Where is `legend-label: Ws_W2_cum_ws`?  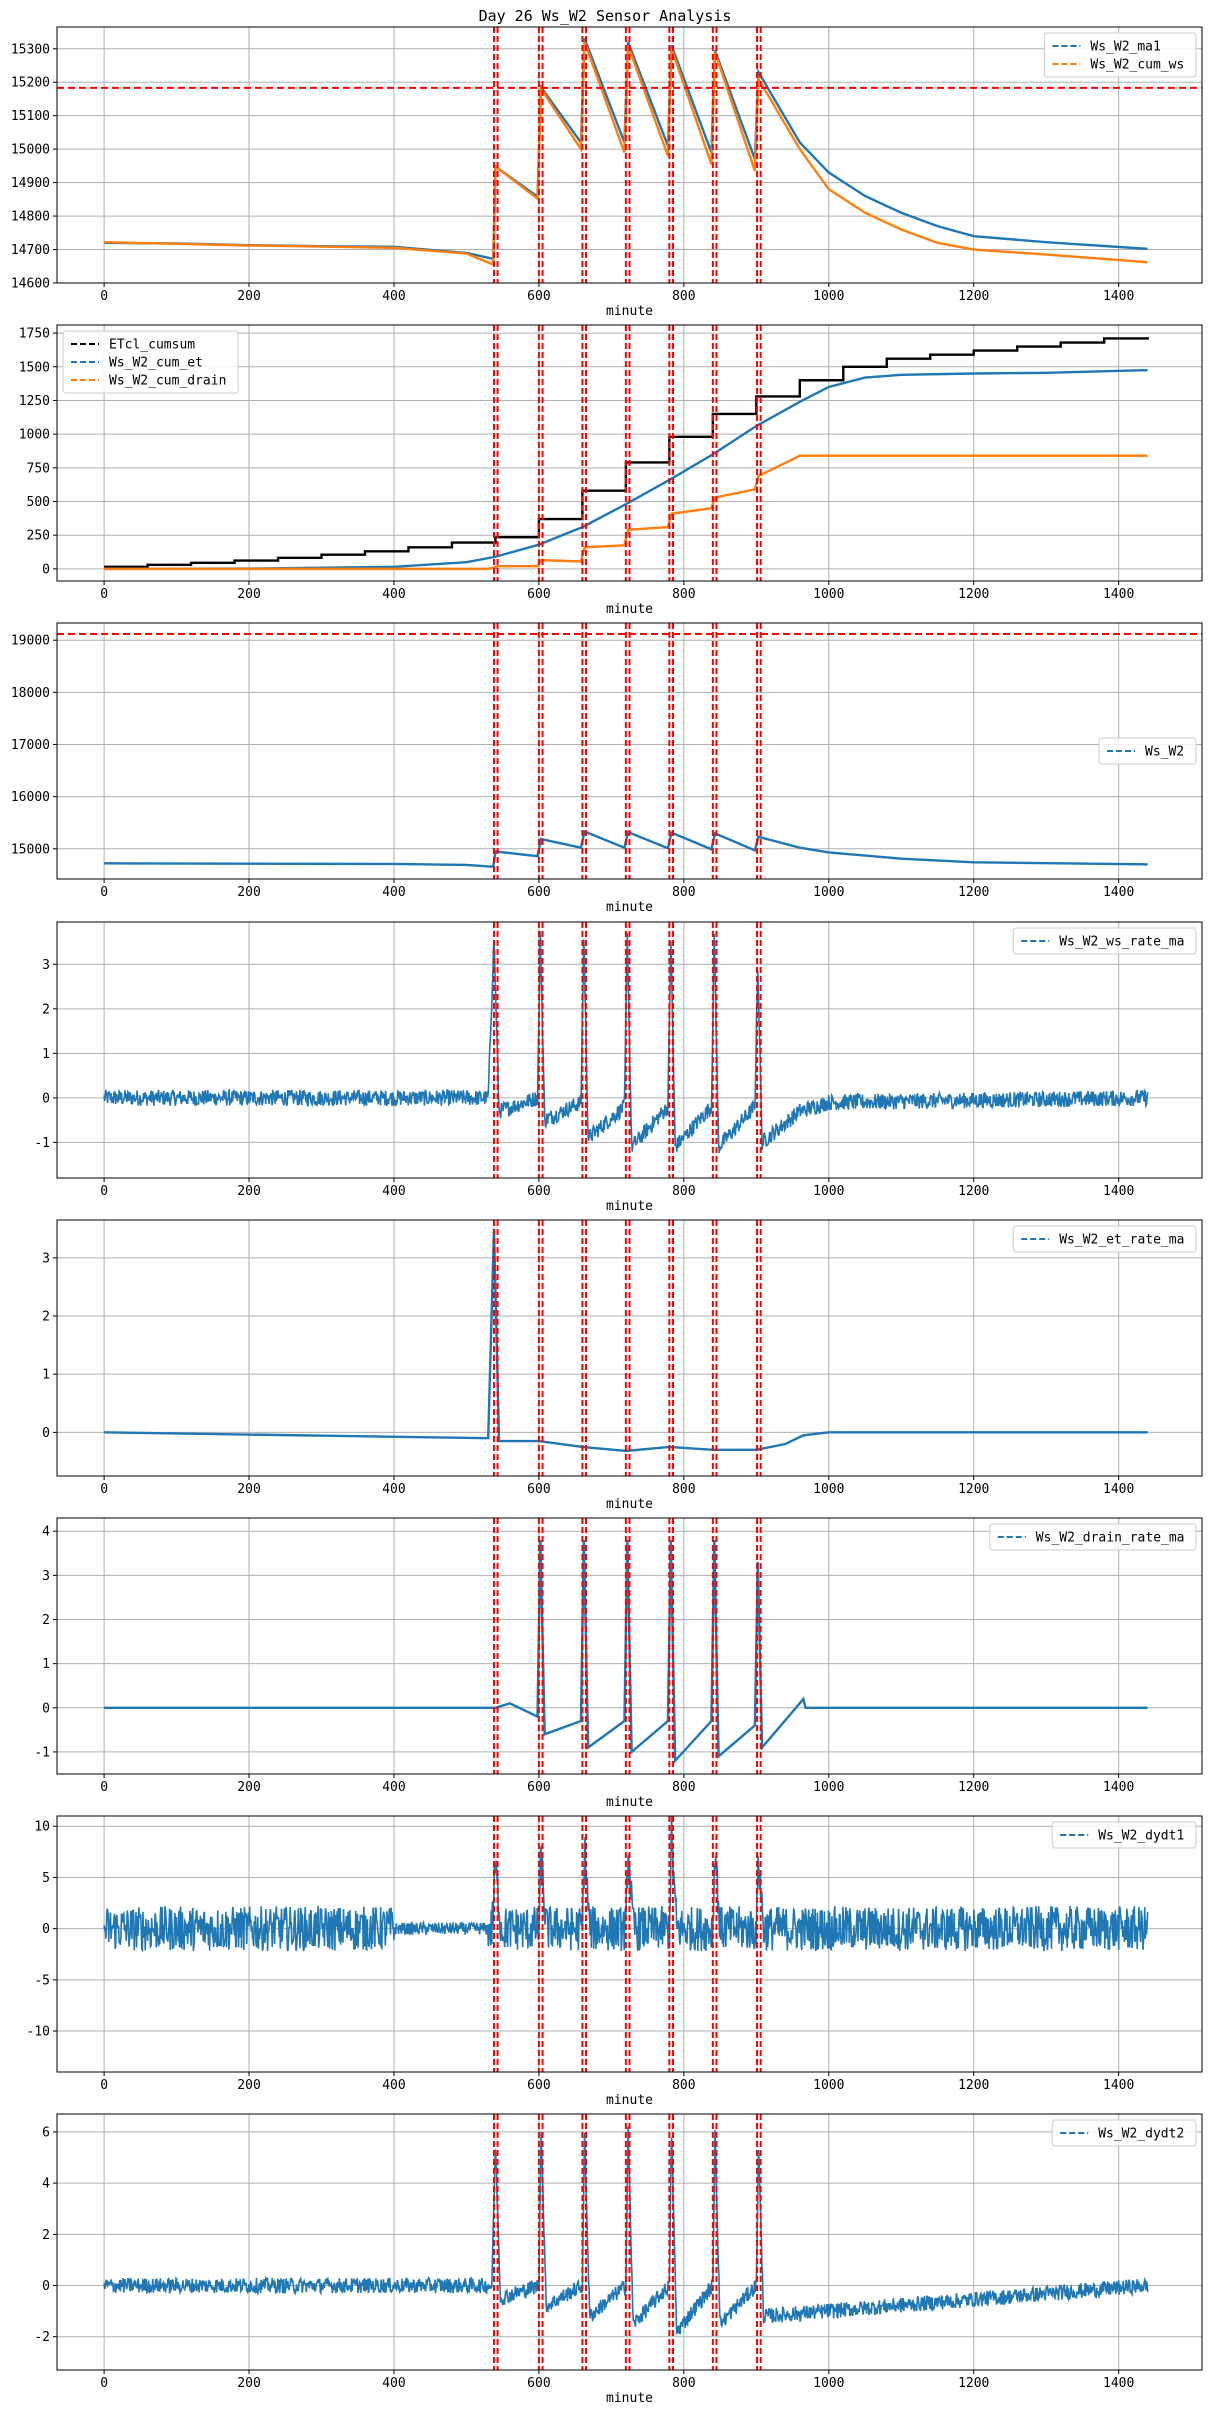
legend-label: Ws_W2_cum_ws is located at coordinates (1137, 65).